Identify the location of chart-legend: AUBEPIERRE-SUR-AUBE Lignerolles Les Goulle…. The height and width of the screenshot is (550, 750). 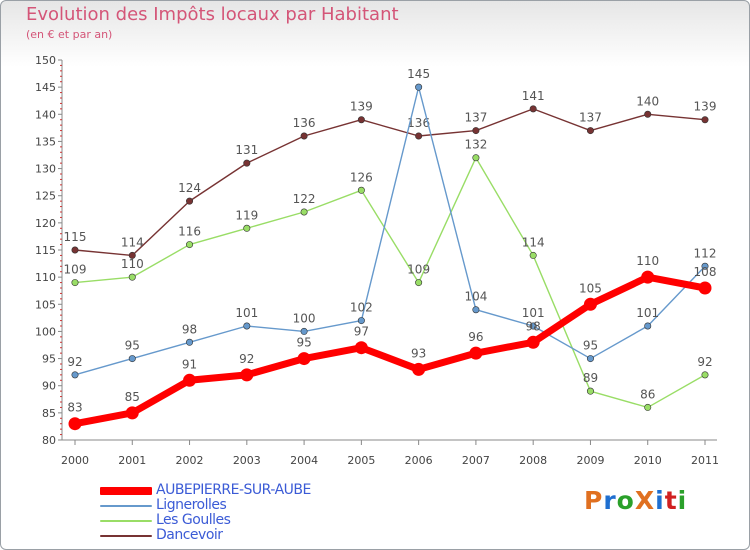
(205, 513).